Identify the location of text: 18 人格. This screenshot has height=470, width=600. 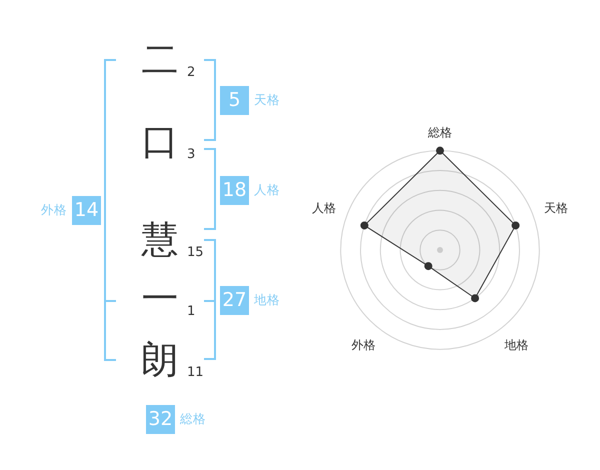
(250, 190).